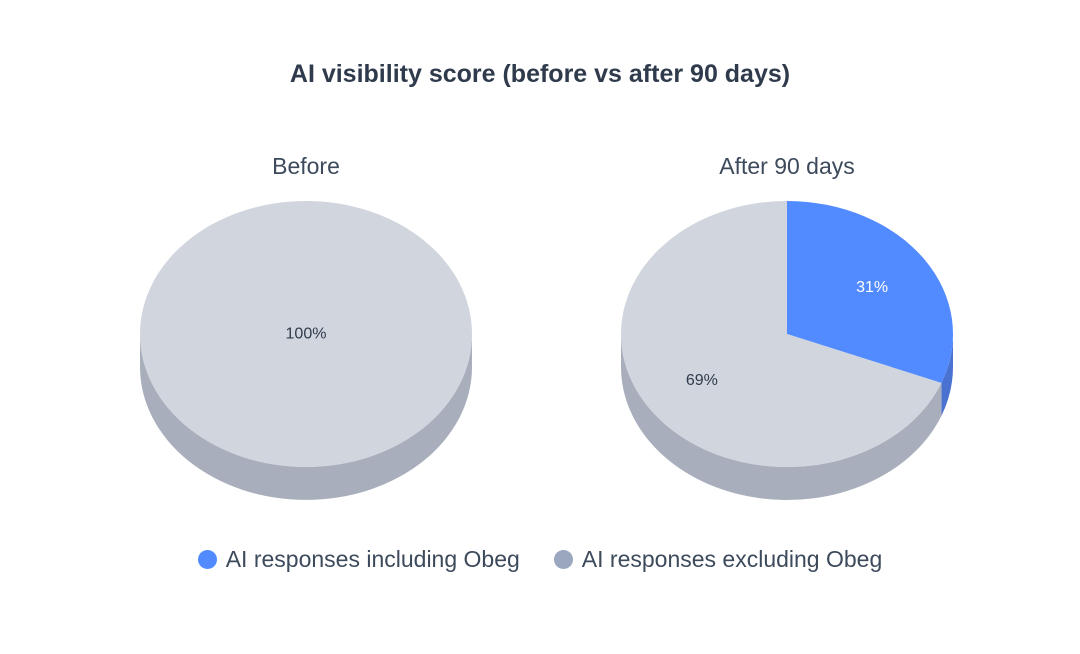  I want to click on slice-label-1: 100%, so click(306, 334).